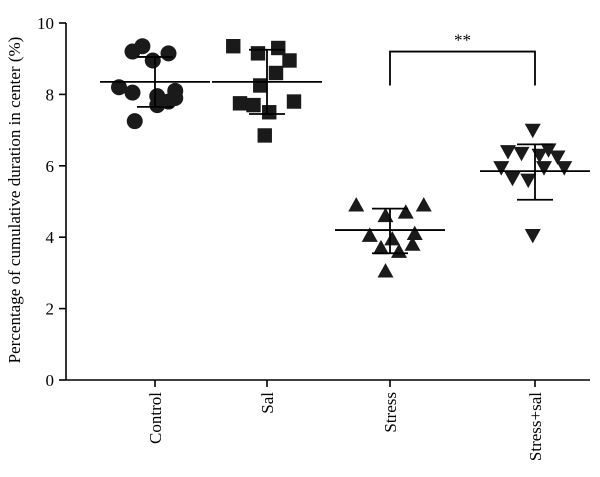 The width and height of the screenshot is (600, 477). I want to click on significance-label: **, so click(462, 40).